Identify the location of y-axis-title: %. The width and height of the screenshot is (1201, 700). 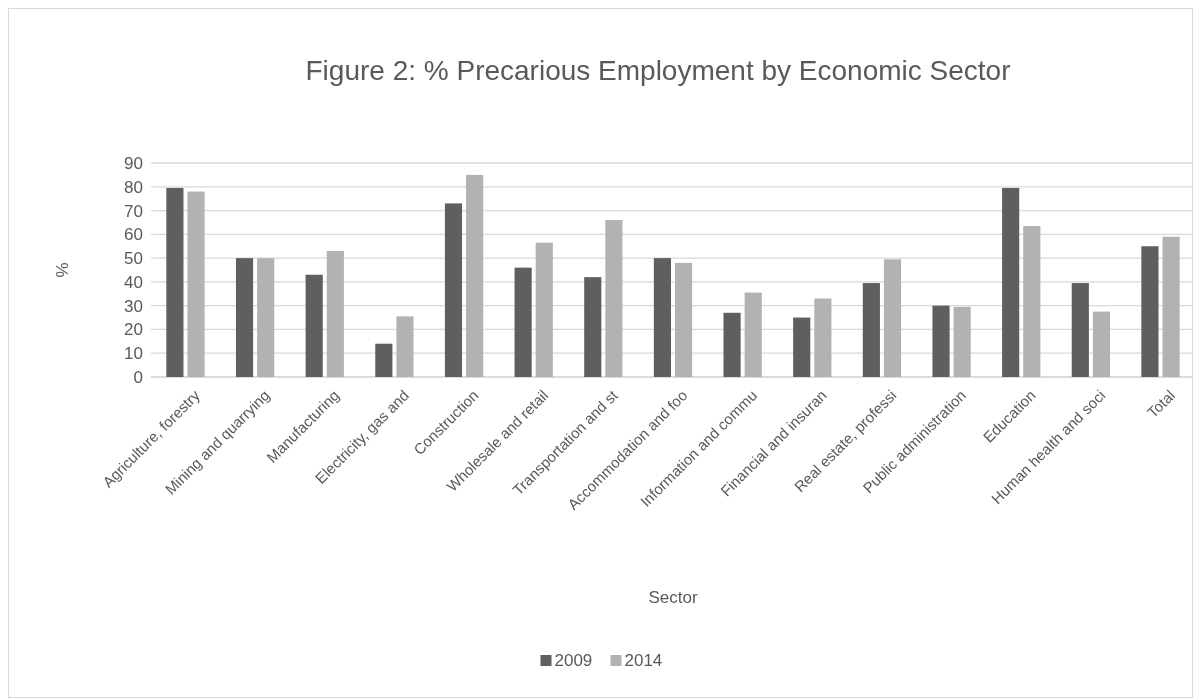
(62, 270).